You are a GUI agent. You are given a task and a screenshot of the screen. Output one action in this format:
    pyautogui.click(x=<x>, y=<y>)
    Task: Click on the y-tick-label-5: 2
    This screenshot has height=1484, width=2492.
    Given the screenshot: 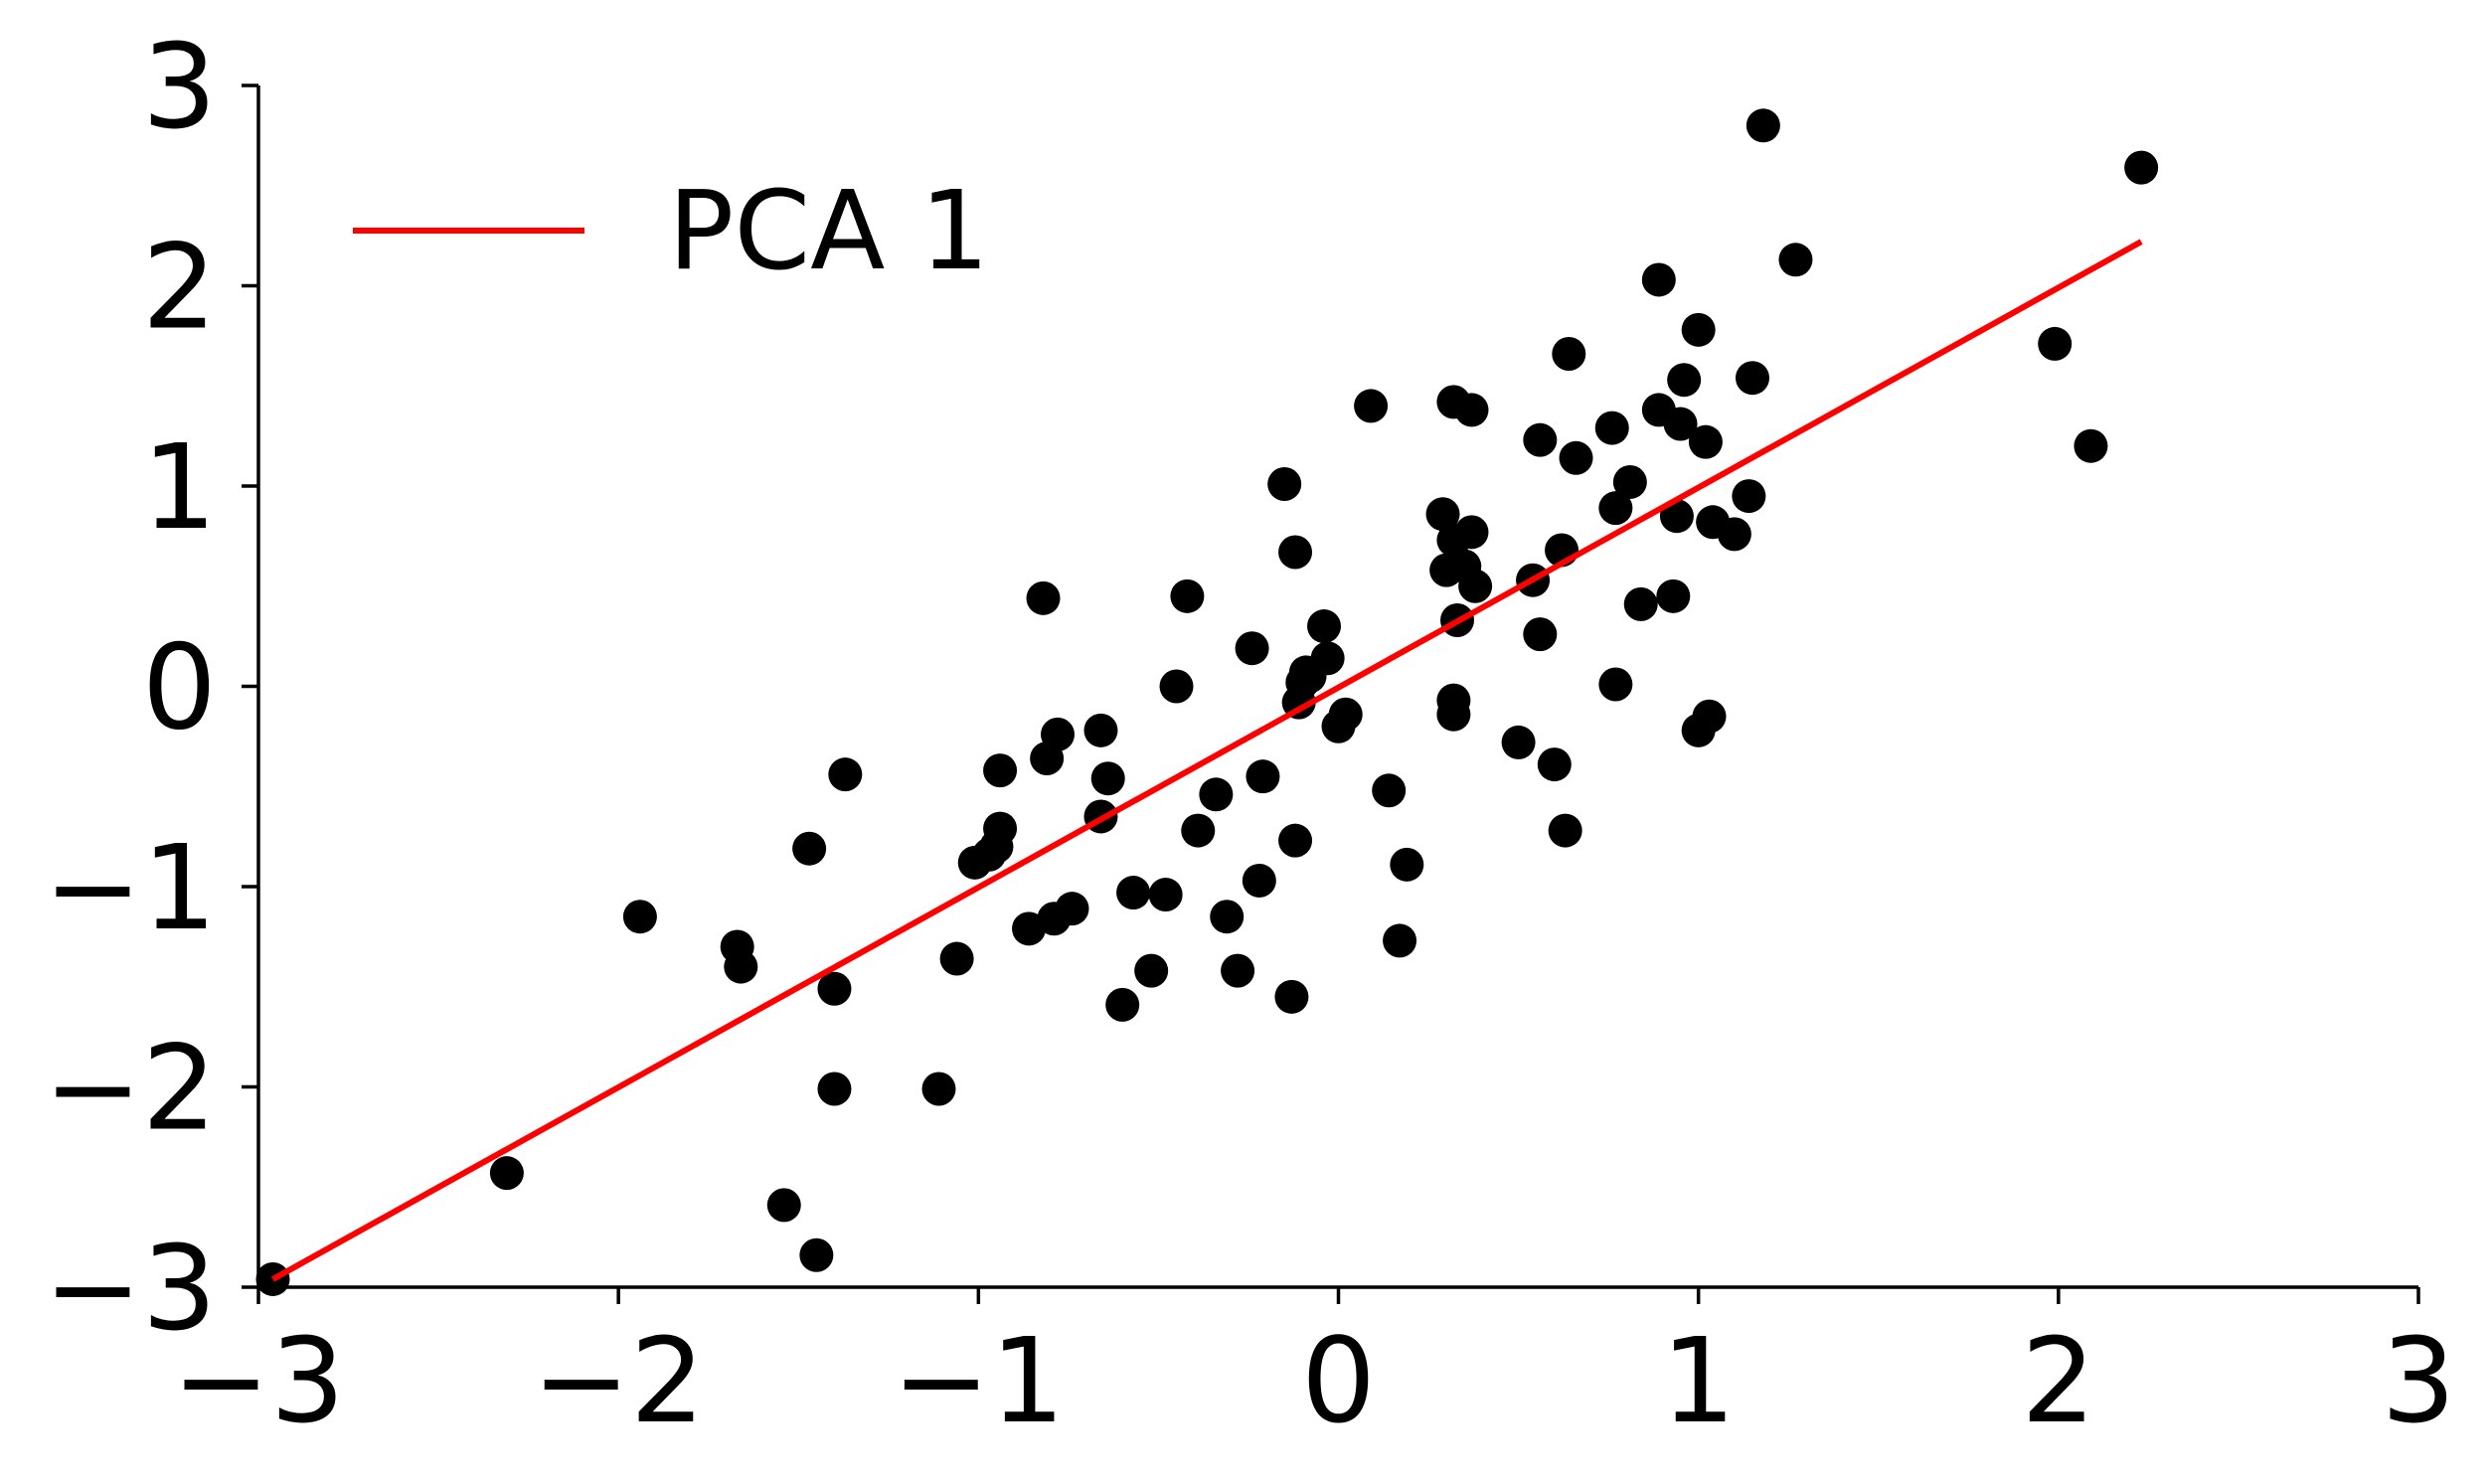 What is the action you would take?
    pyautogui.click(x=179, y=287)
    